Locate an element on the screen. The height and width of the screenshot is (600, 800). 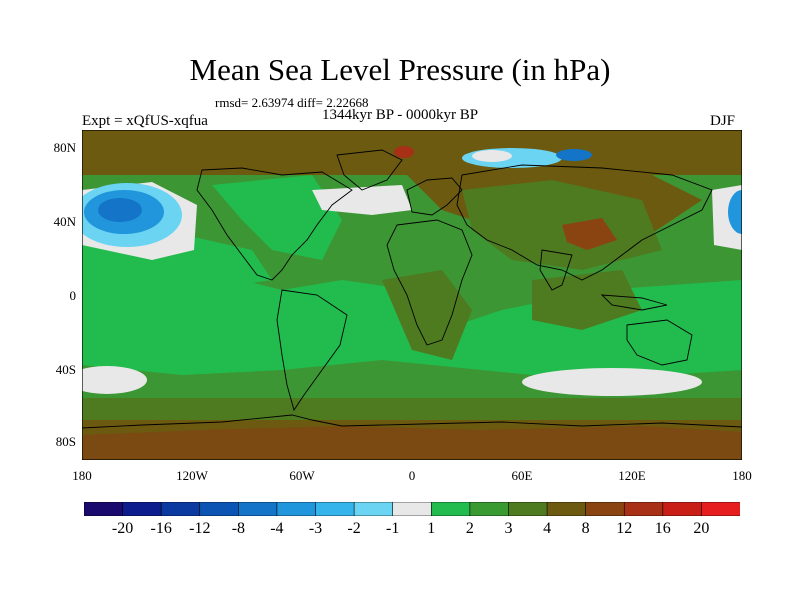
field-wrap-cyan is located at coordinates (735, 212).